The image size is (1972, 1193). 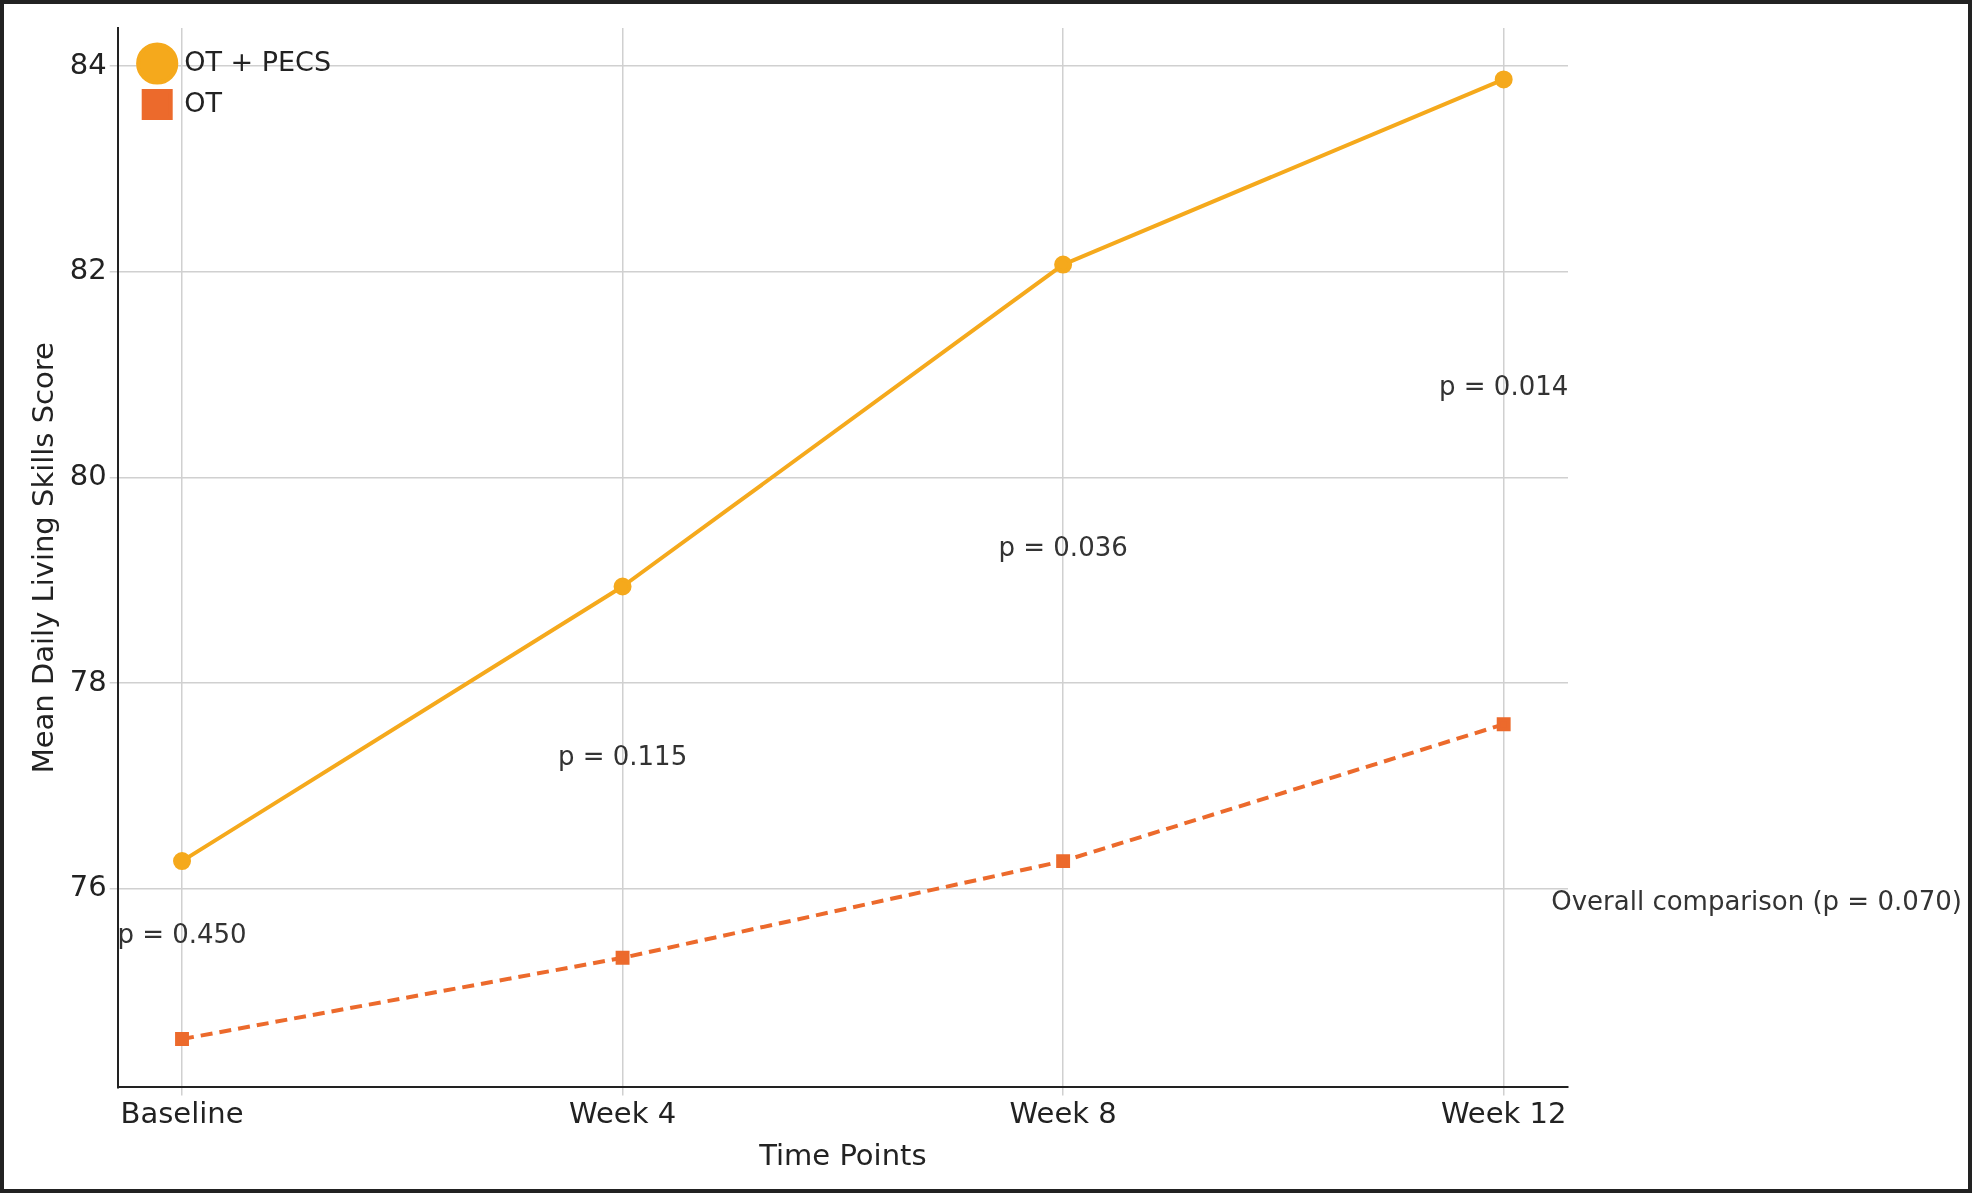 What do you see at coordinates (622, 755) in the screenshot?
I see `annotation: p = 0.115` at bounding box center [622, 755].